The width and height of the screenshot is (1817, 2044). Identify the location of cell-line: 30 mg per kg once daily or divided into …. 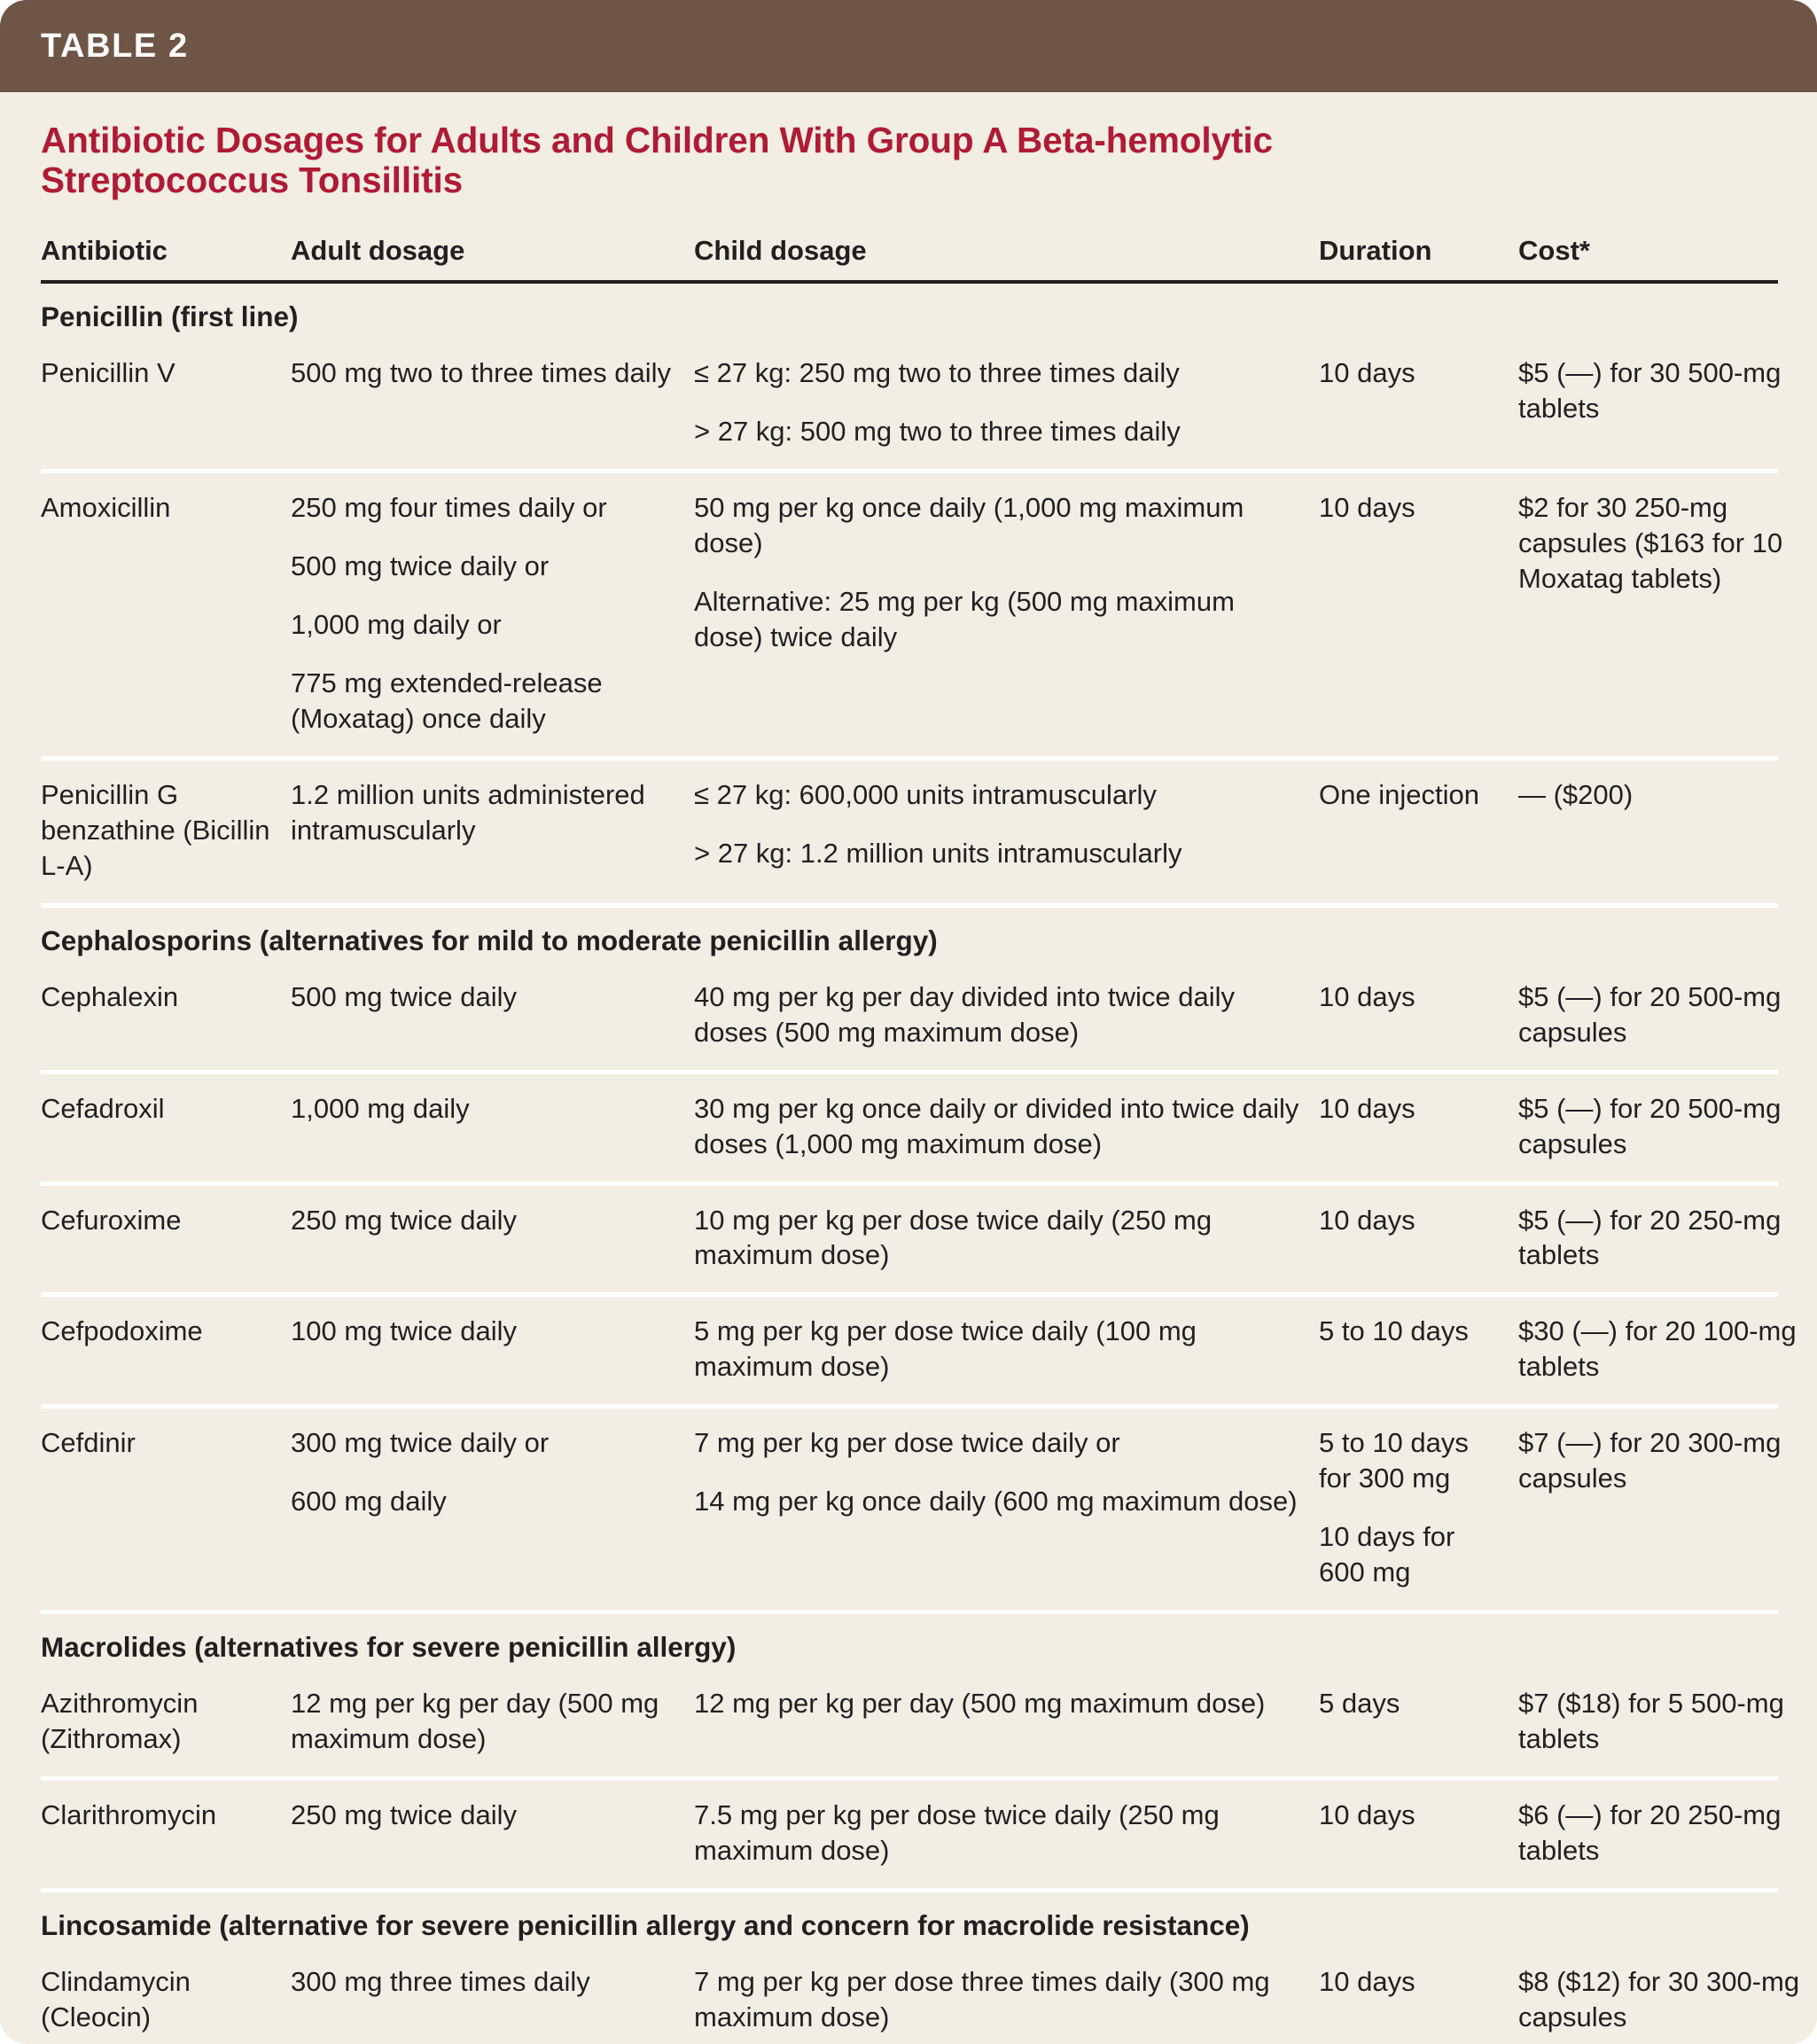
(997, 1125).